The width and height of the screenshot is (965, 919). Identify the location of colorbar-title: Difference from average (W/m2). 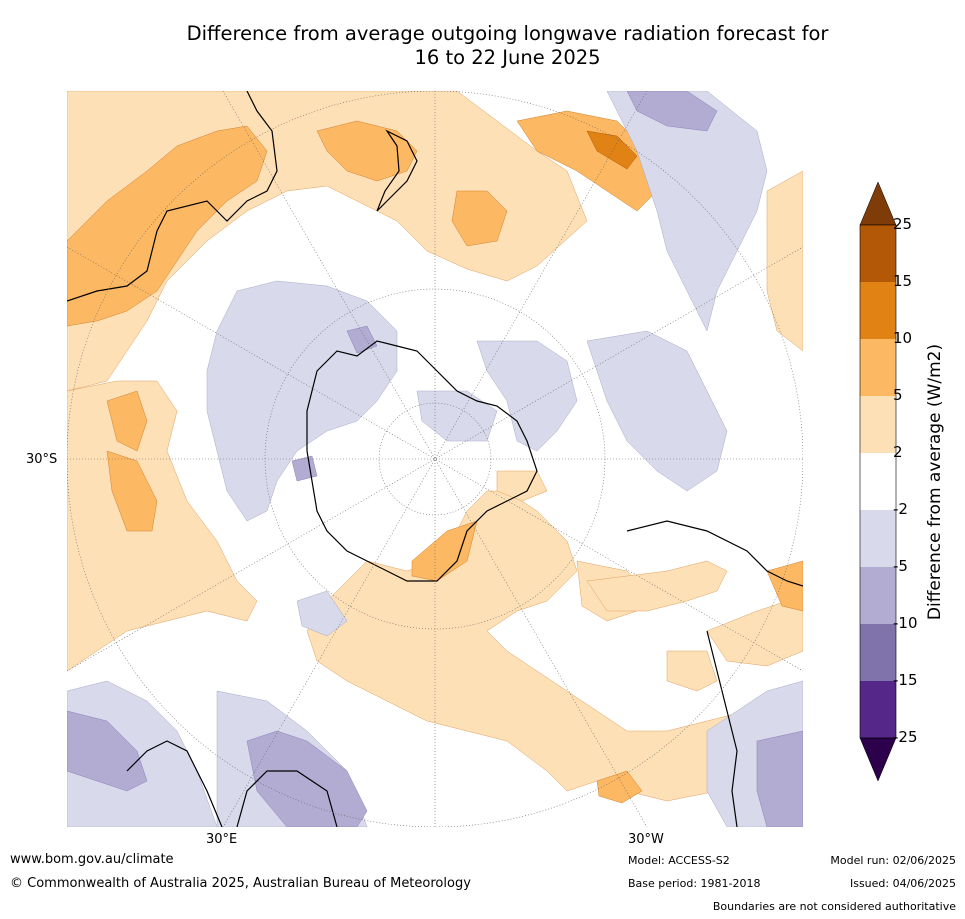
(935, 482).